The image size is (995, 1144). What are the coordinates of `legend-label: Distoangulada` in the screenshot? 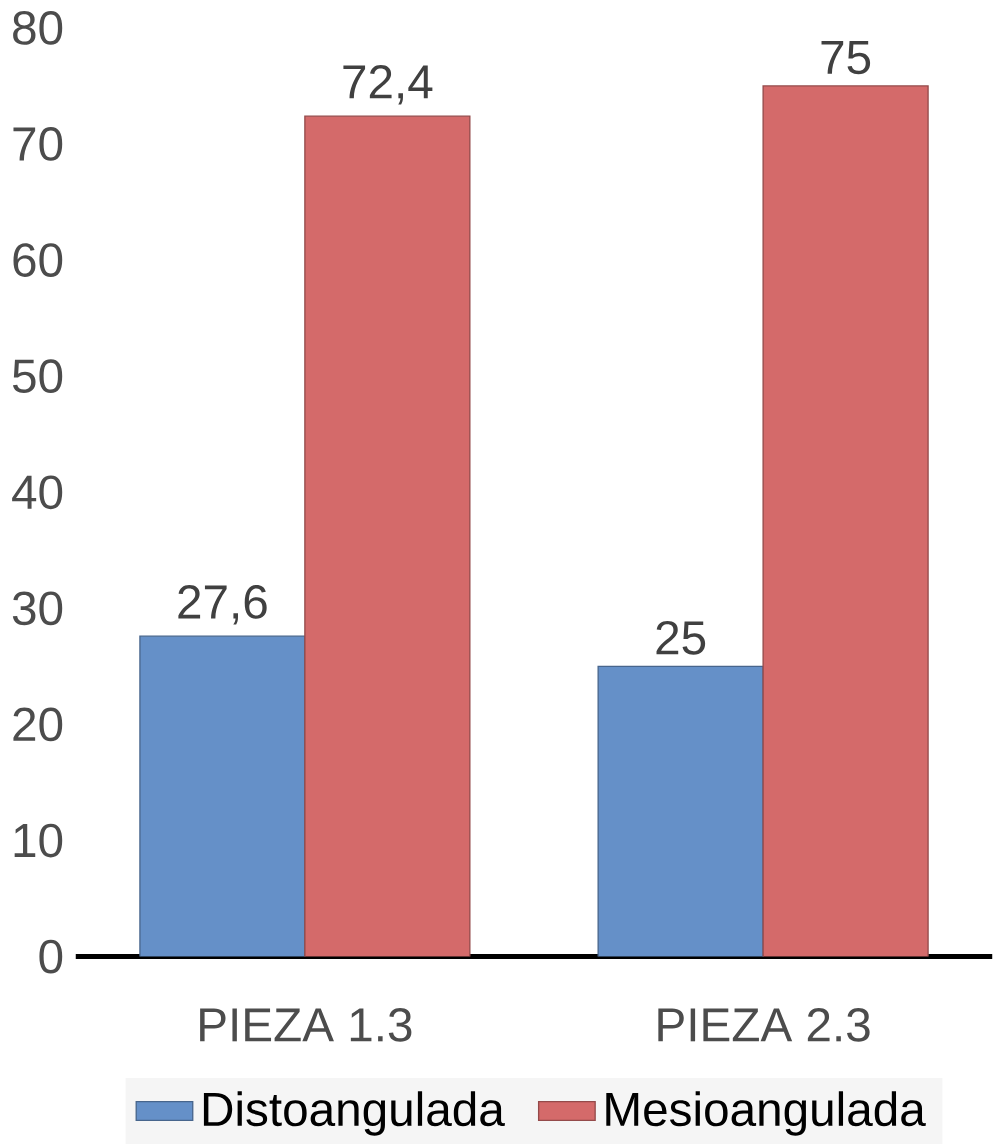 It's located at (354, 1113).